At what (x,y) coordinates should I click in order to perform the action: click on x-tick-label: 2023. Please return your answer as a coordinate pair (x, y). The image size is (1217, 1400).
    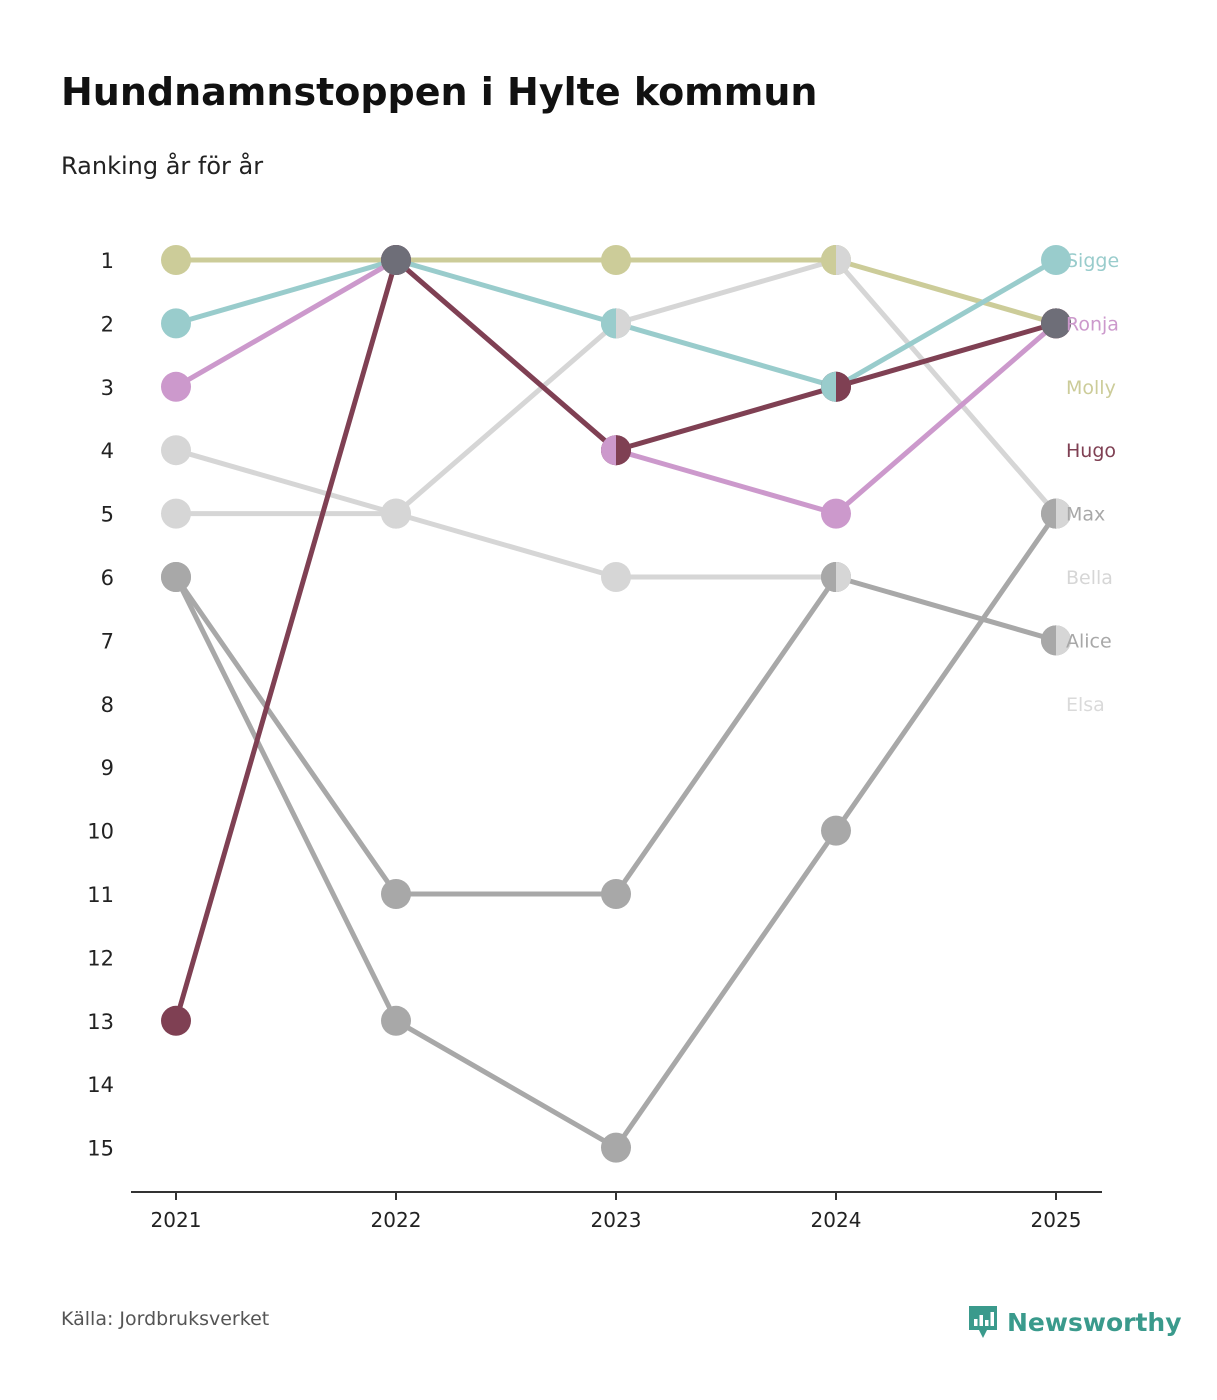
    Looking at the image, I should click on (616, 1220).